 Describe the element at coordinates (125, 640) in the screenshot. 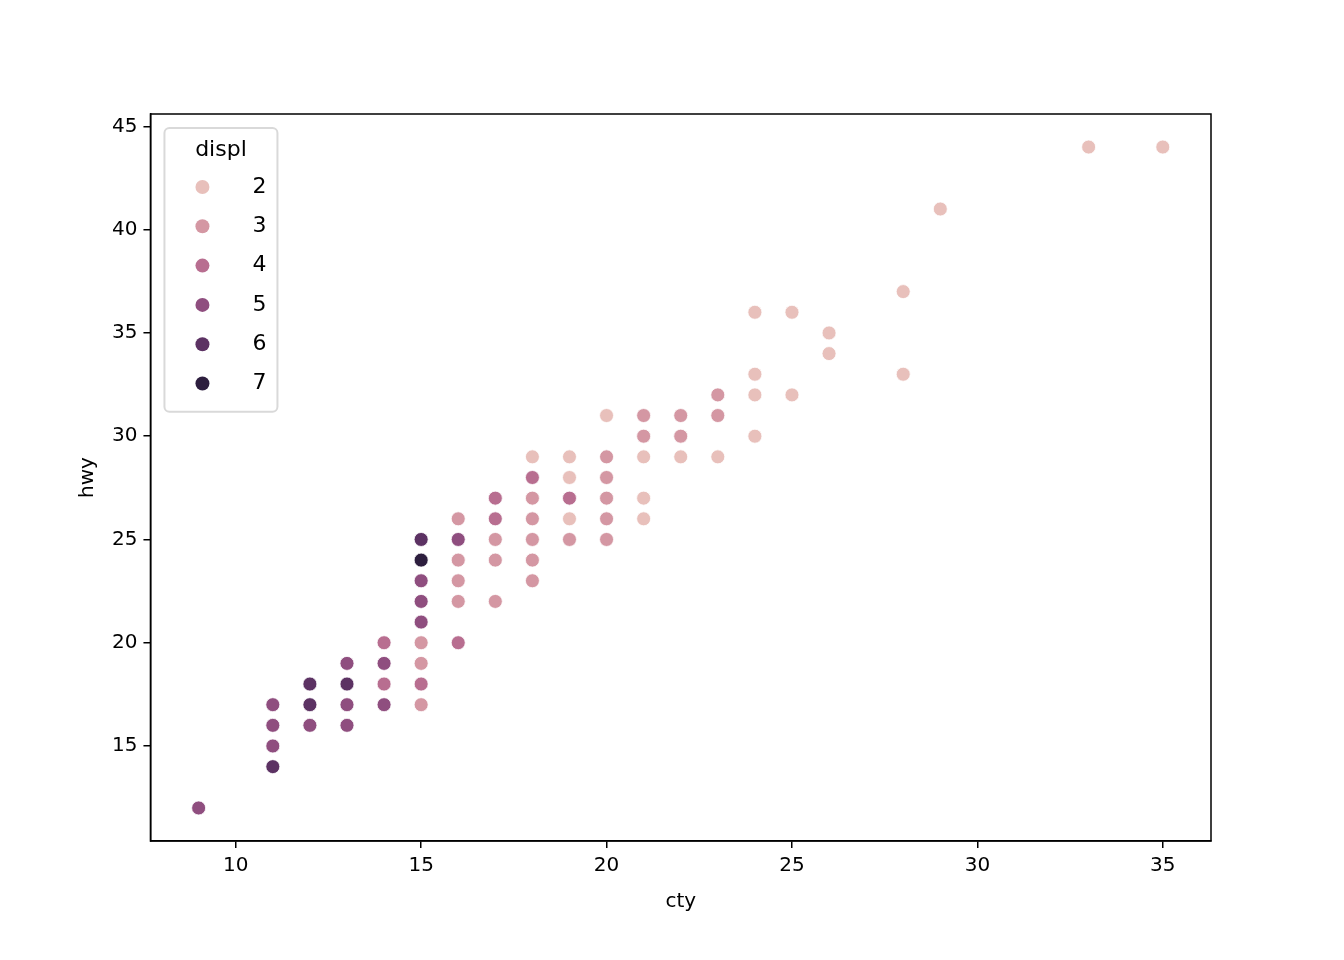

I see `y-tick-label: 20` at that location.